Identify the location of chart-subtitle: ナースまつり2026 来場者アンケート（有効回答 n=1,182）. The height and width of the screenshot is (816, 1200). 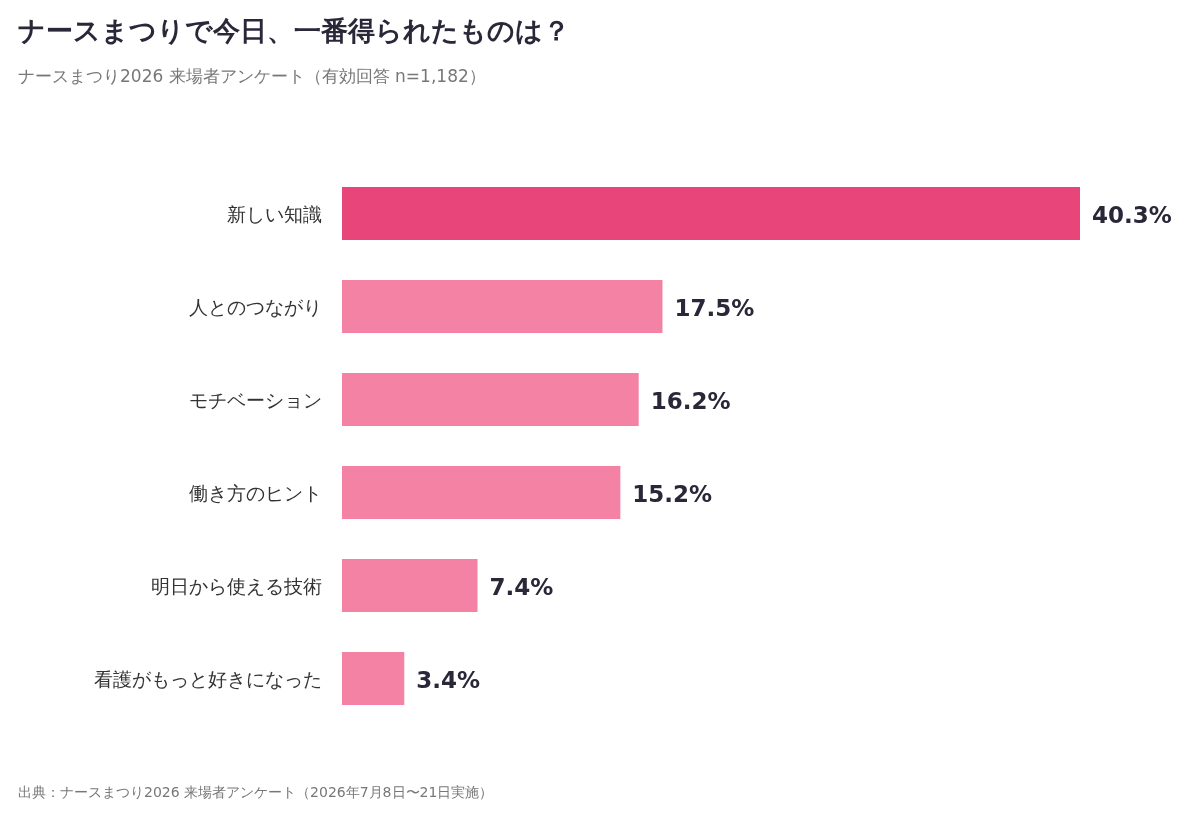
(252, 76).